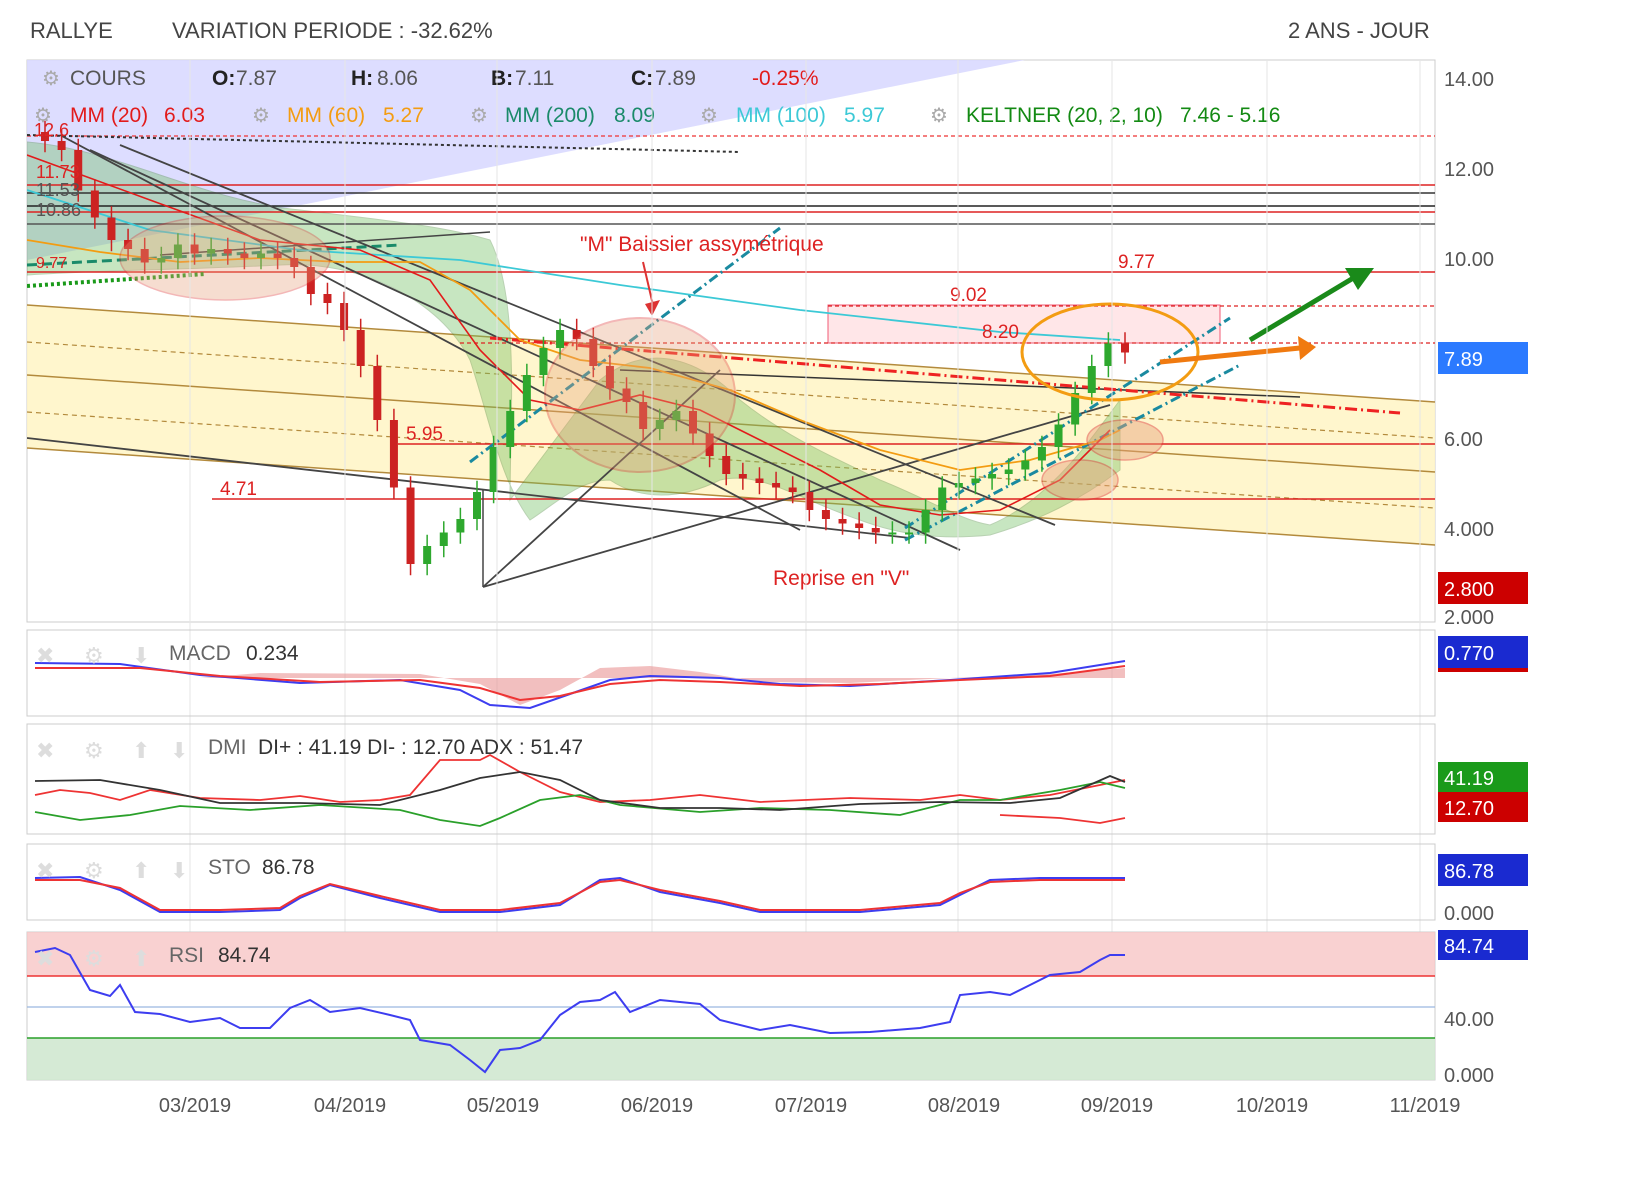 The image size is (1640, 1192). What do you see at coordinates (1463, 360) in the screenshot?
I see `svg-text: 7.89` at bounding box center [1463, 360].